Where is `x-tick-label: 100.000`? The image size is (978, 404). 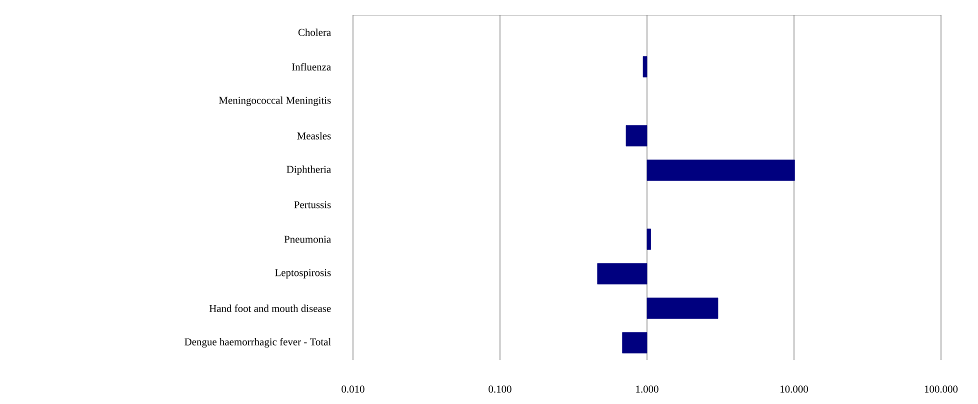 x-tick-label: 100.000 is located at coordinates (941, 389).